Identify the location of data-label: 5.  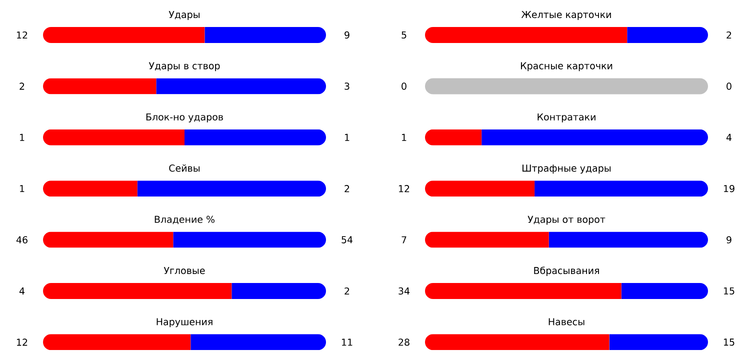
(404, 35).